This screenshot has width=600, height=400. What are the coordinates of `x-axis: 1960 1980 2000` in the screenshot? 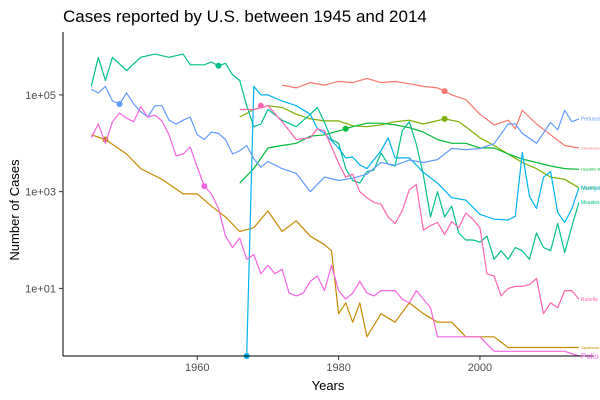 It's located at (338, 365).